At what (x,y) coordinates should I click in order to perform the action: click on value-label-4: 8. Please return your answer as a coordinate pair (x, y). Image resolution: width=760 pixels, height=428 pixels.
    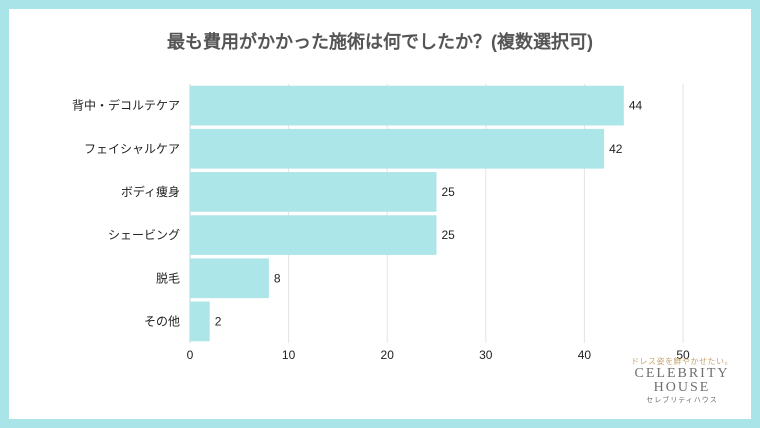
    Looking at the image, I should click on (277, 278).